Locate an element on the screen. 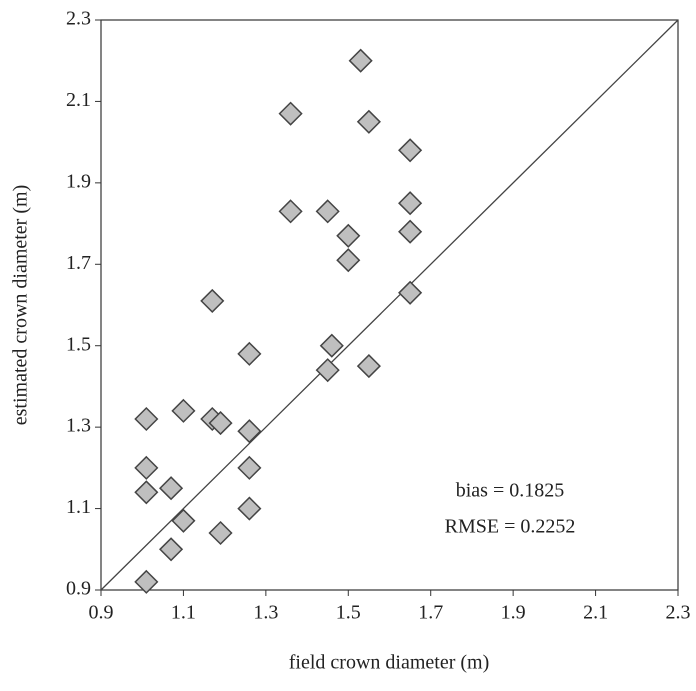  y-tick-label: 1.5 is located at coordinates (78, 344).